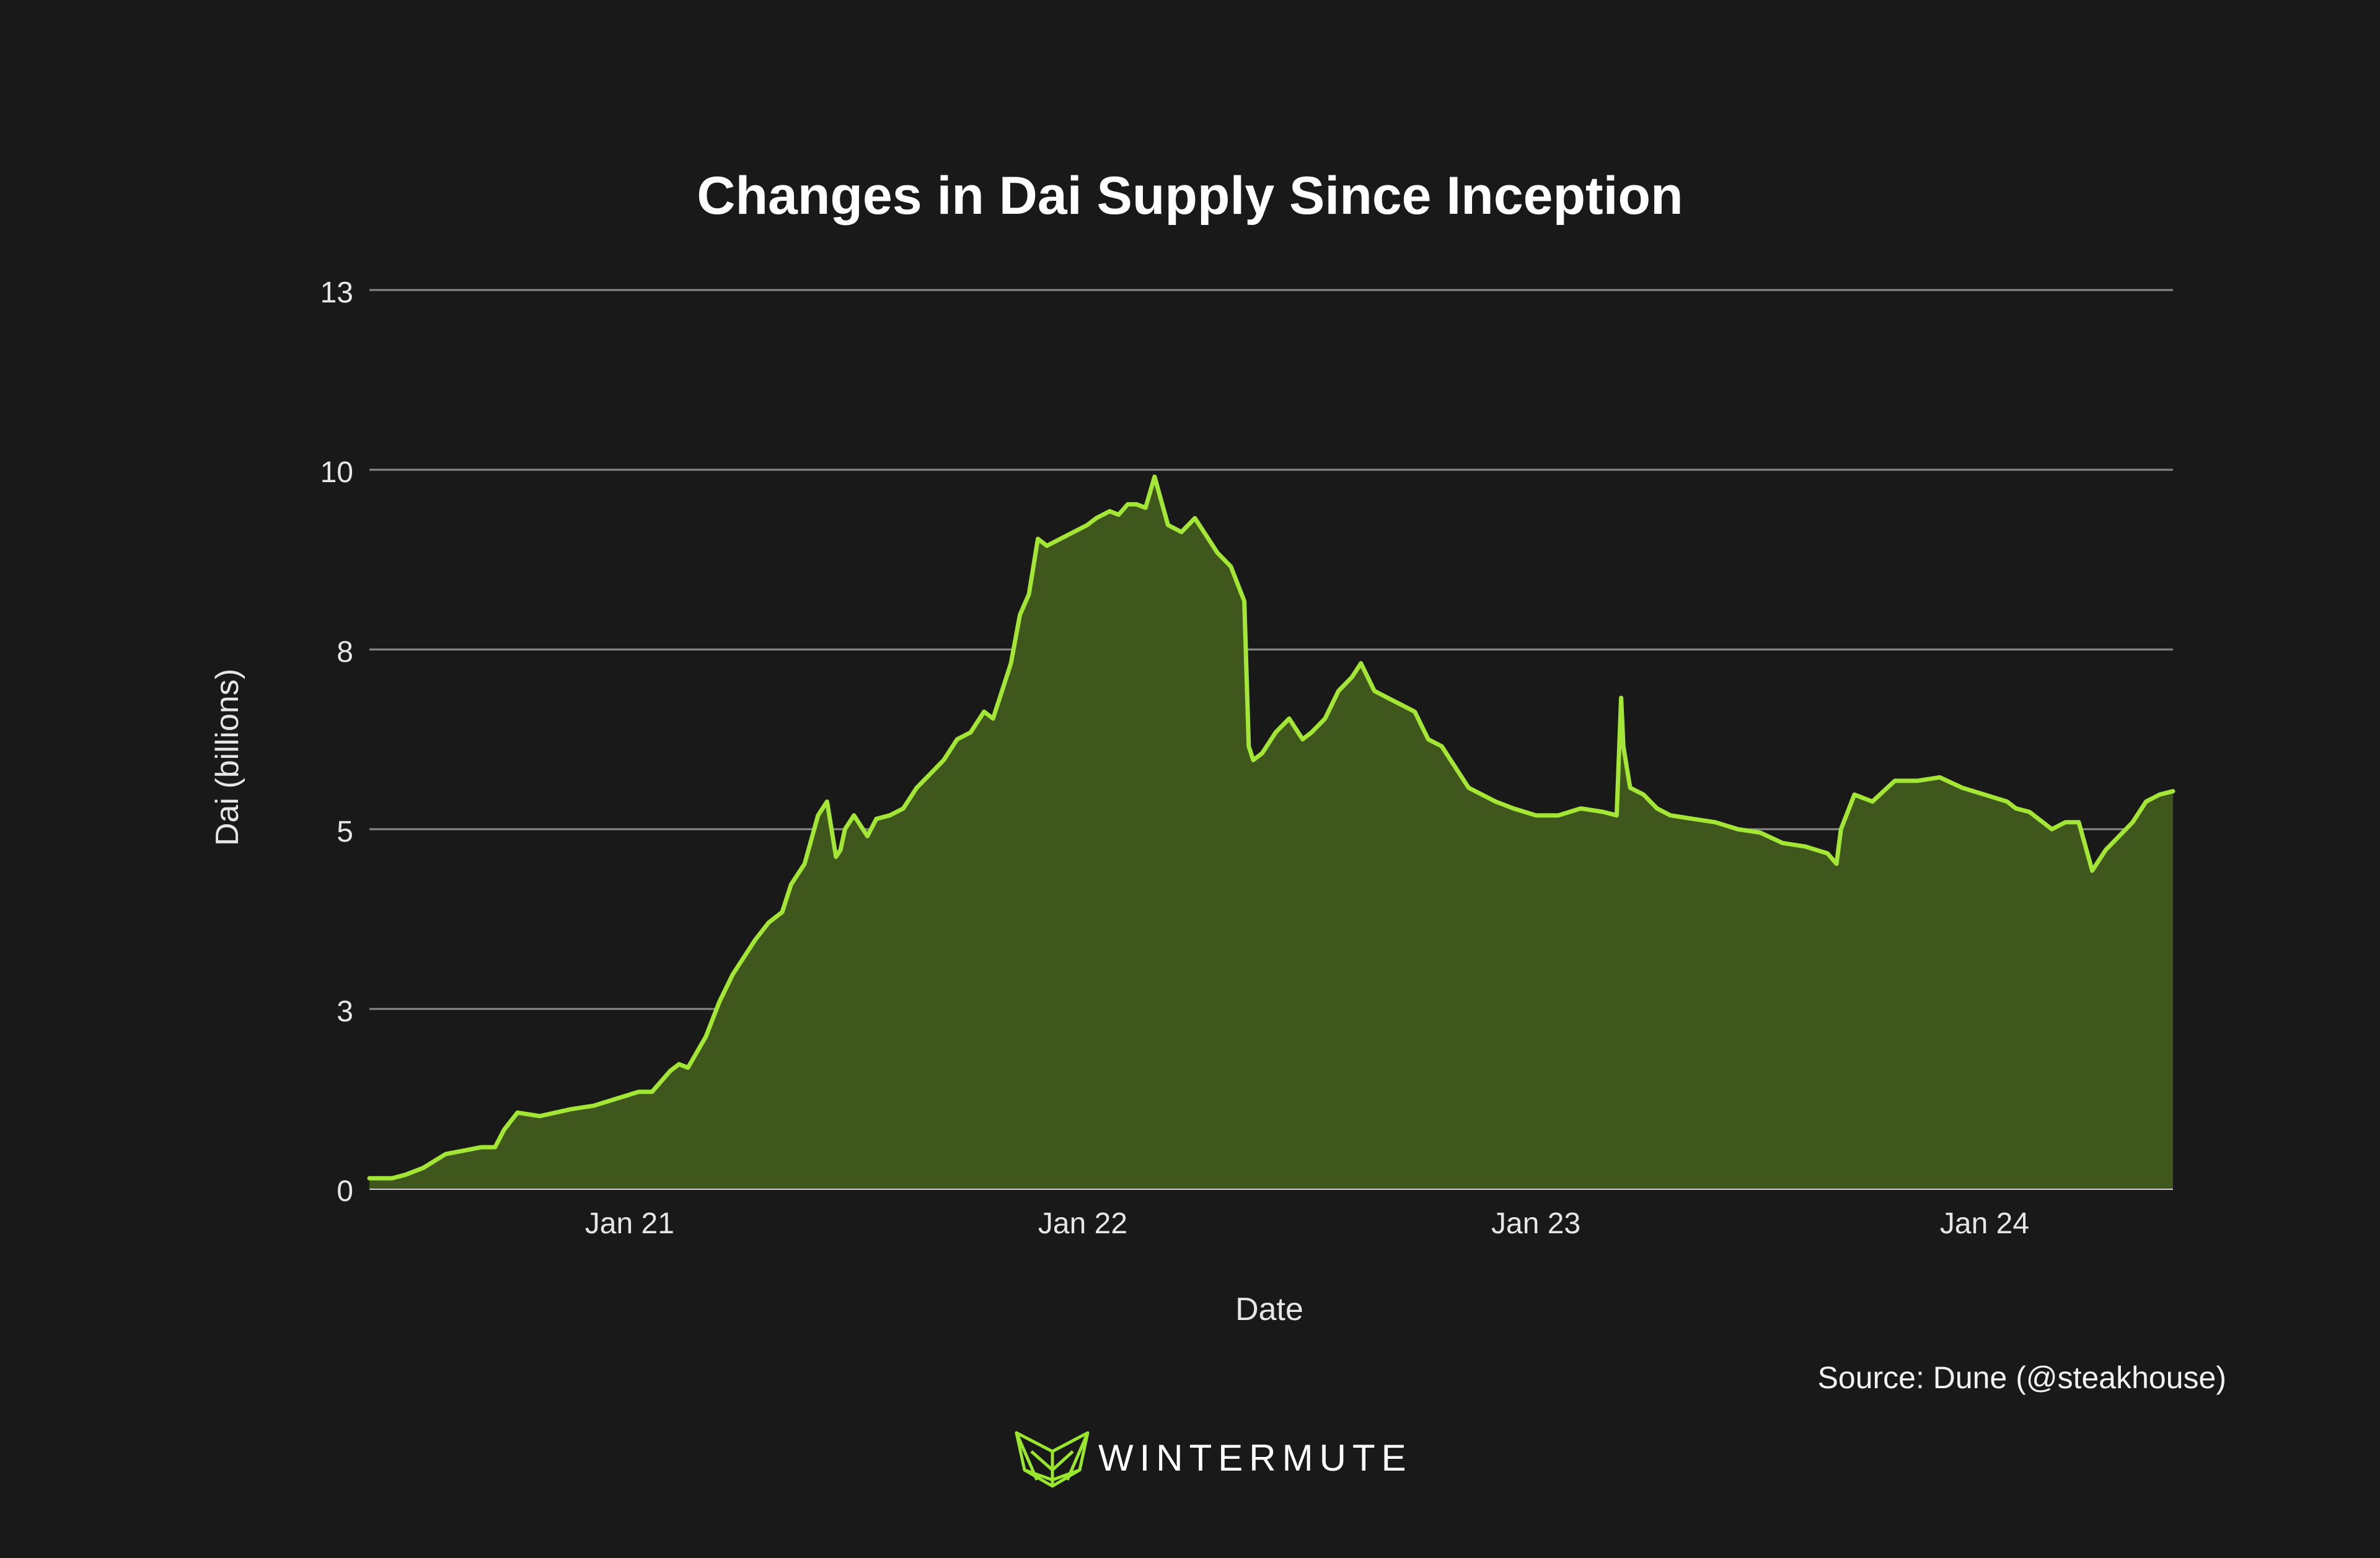 The image size is (2380, 1558). What do you see at coordinates (1255, 1458) in the screenshot?
I see `brand-name: WINTERMUTE` at bounding box center [1255, 1458].